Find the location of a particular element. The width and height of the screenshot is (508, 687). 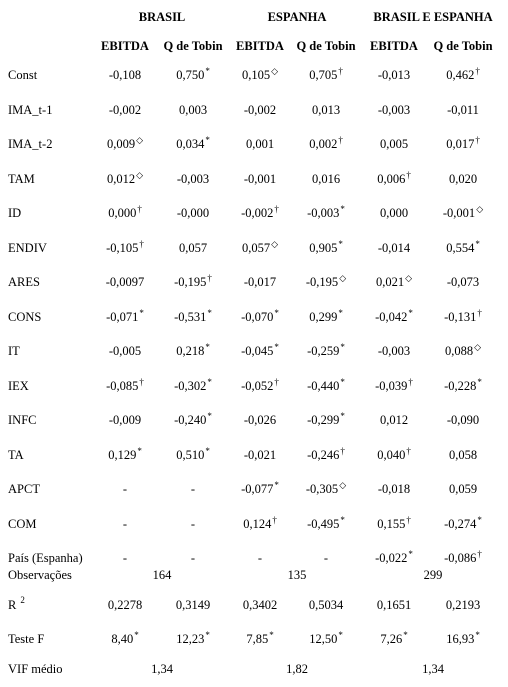

table-cell: -0,071* is located at coordinates (125, 315).